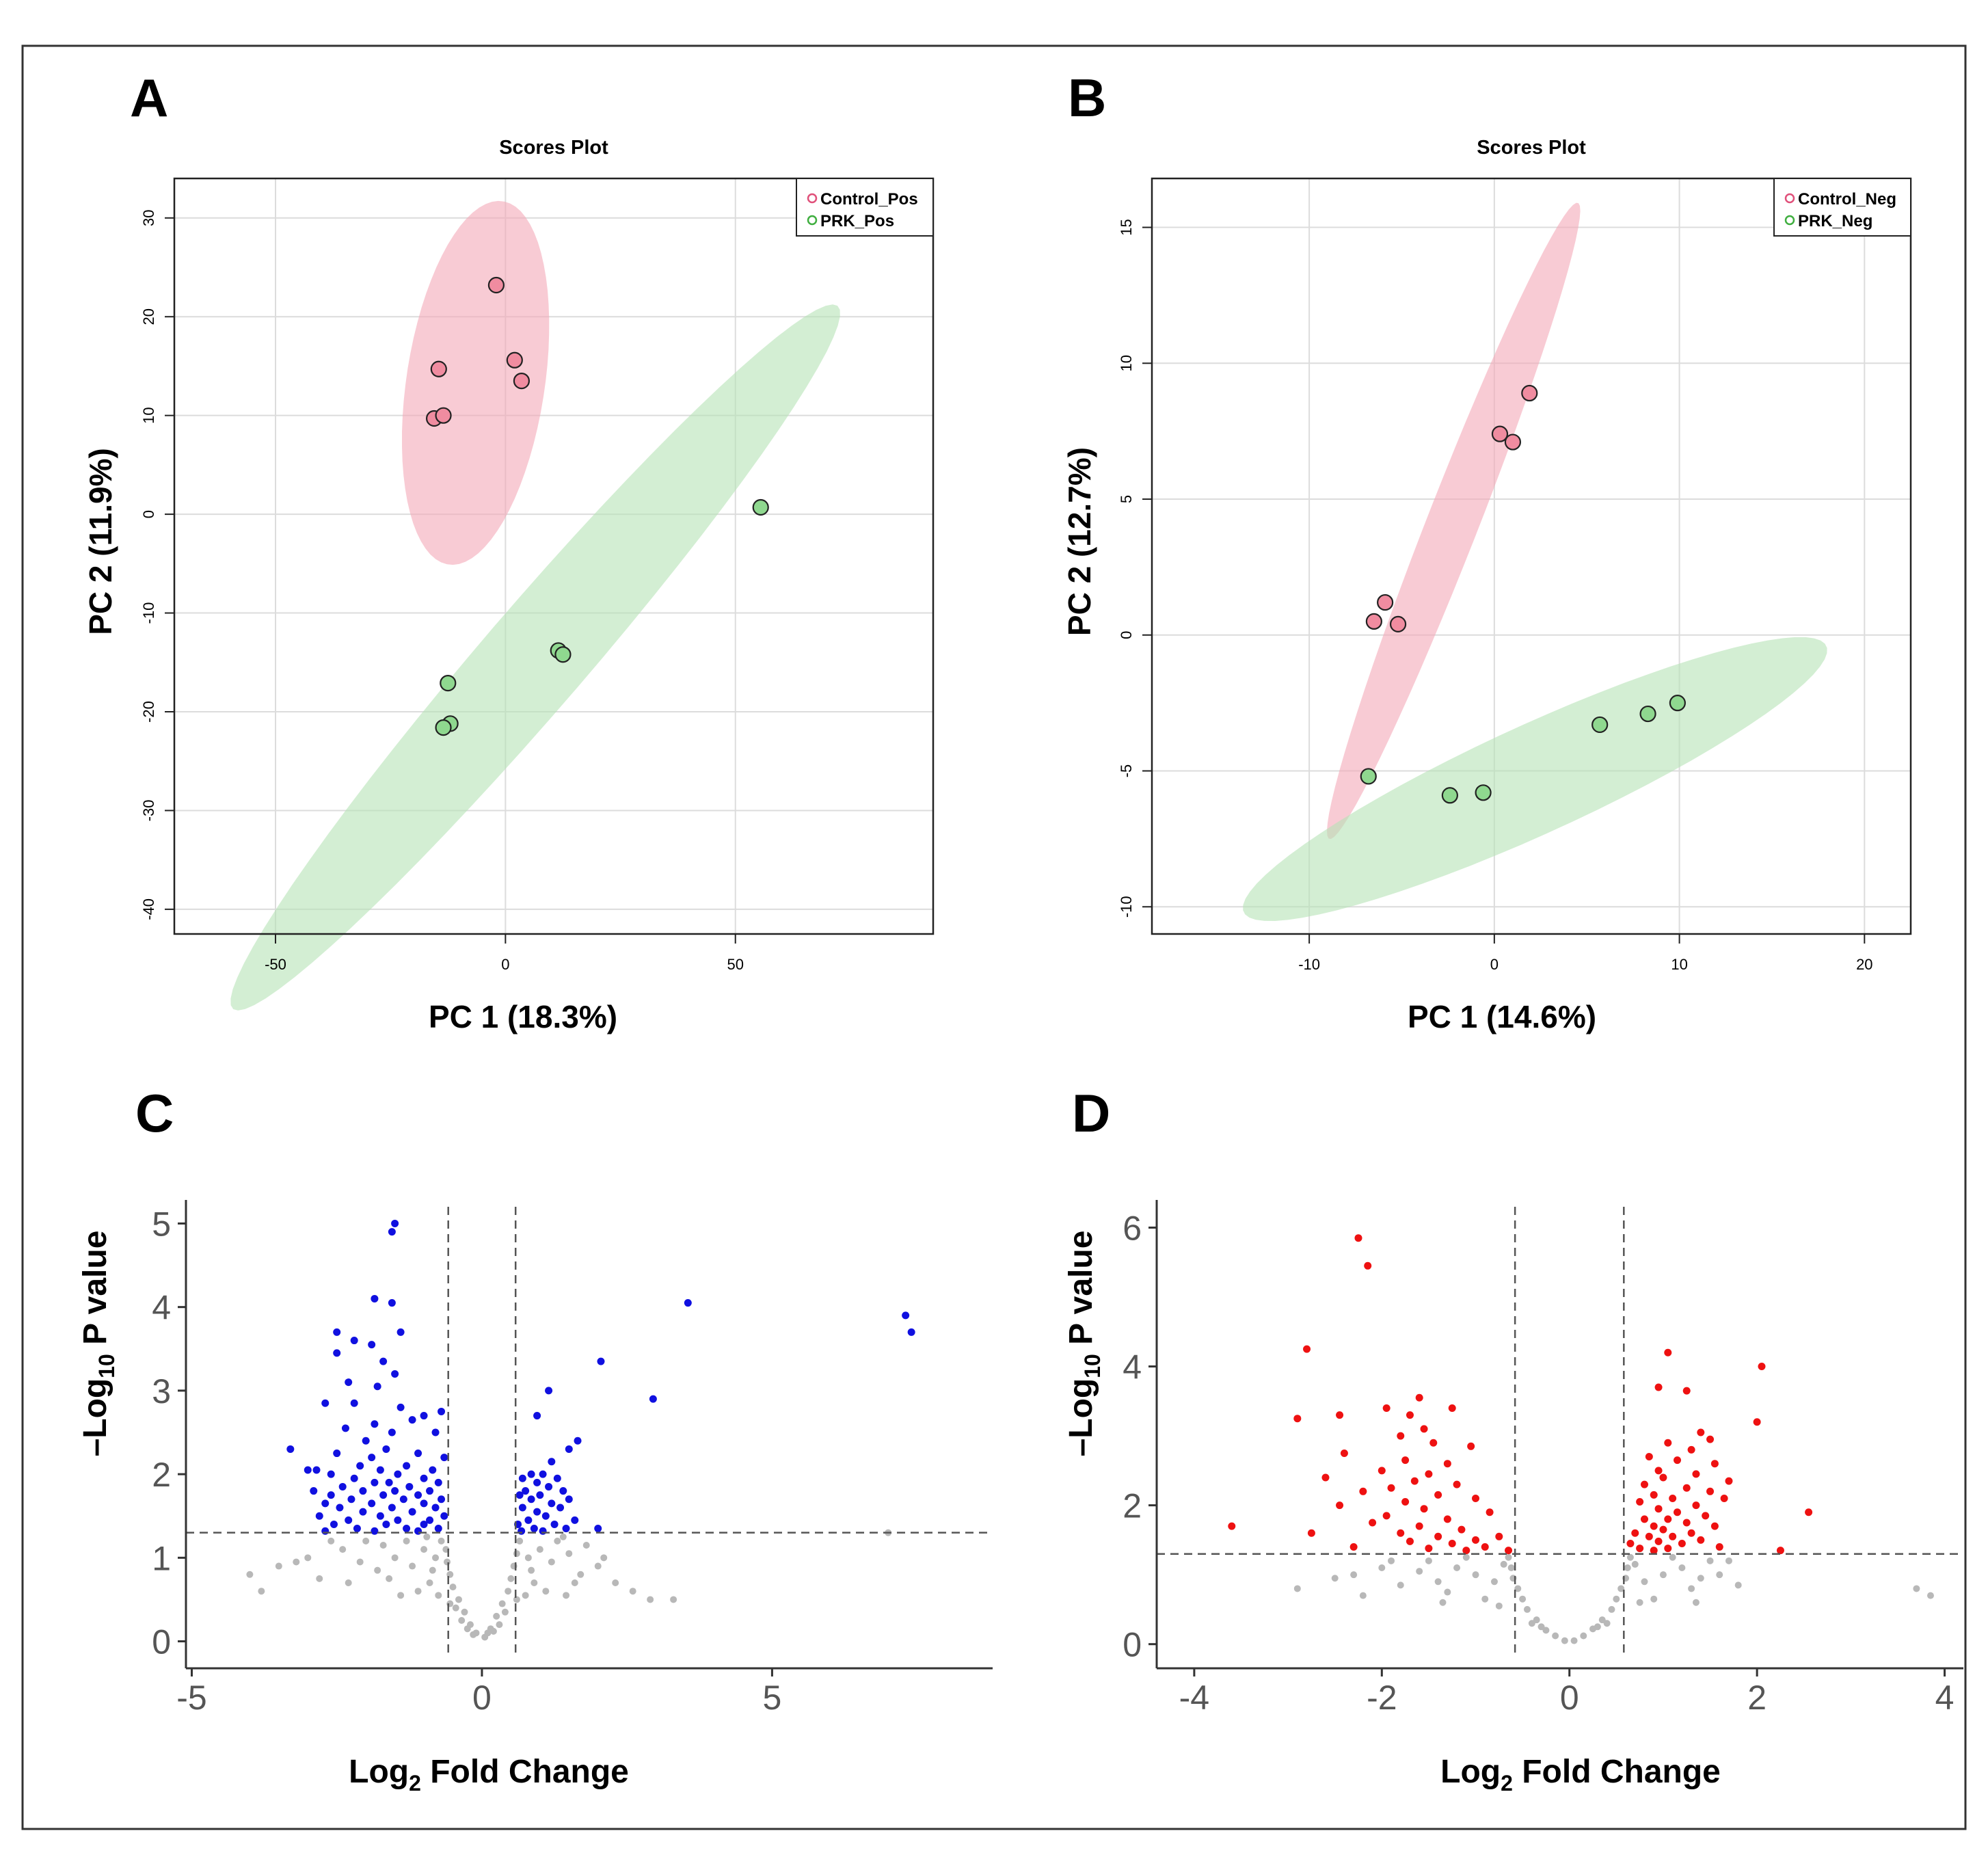 This screenshot has width=1988, height=1857. I want to click on panel-d-ytick-label: 0, so click(1132, 1645).